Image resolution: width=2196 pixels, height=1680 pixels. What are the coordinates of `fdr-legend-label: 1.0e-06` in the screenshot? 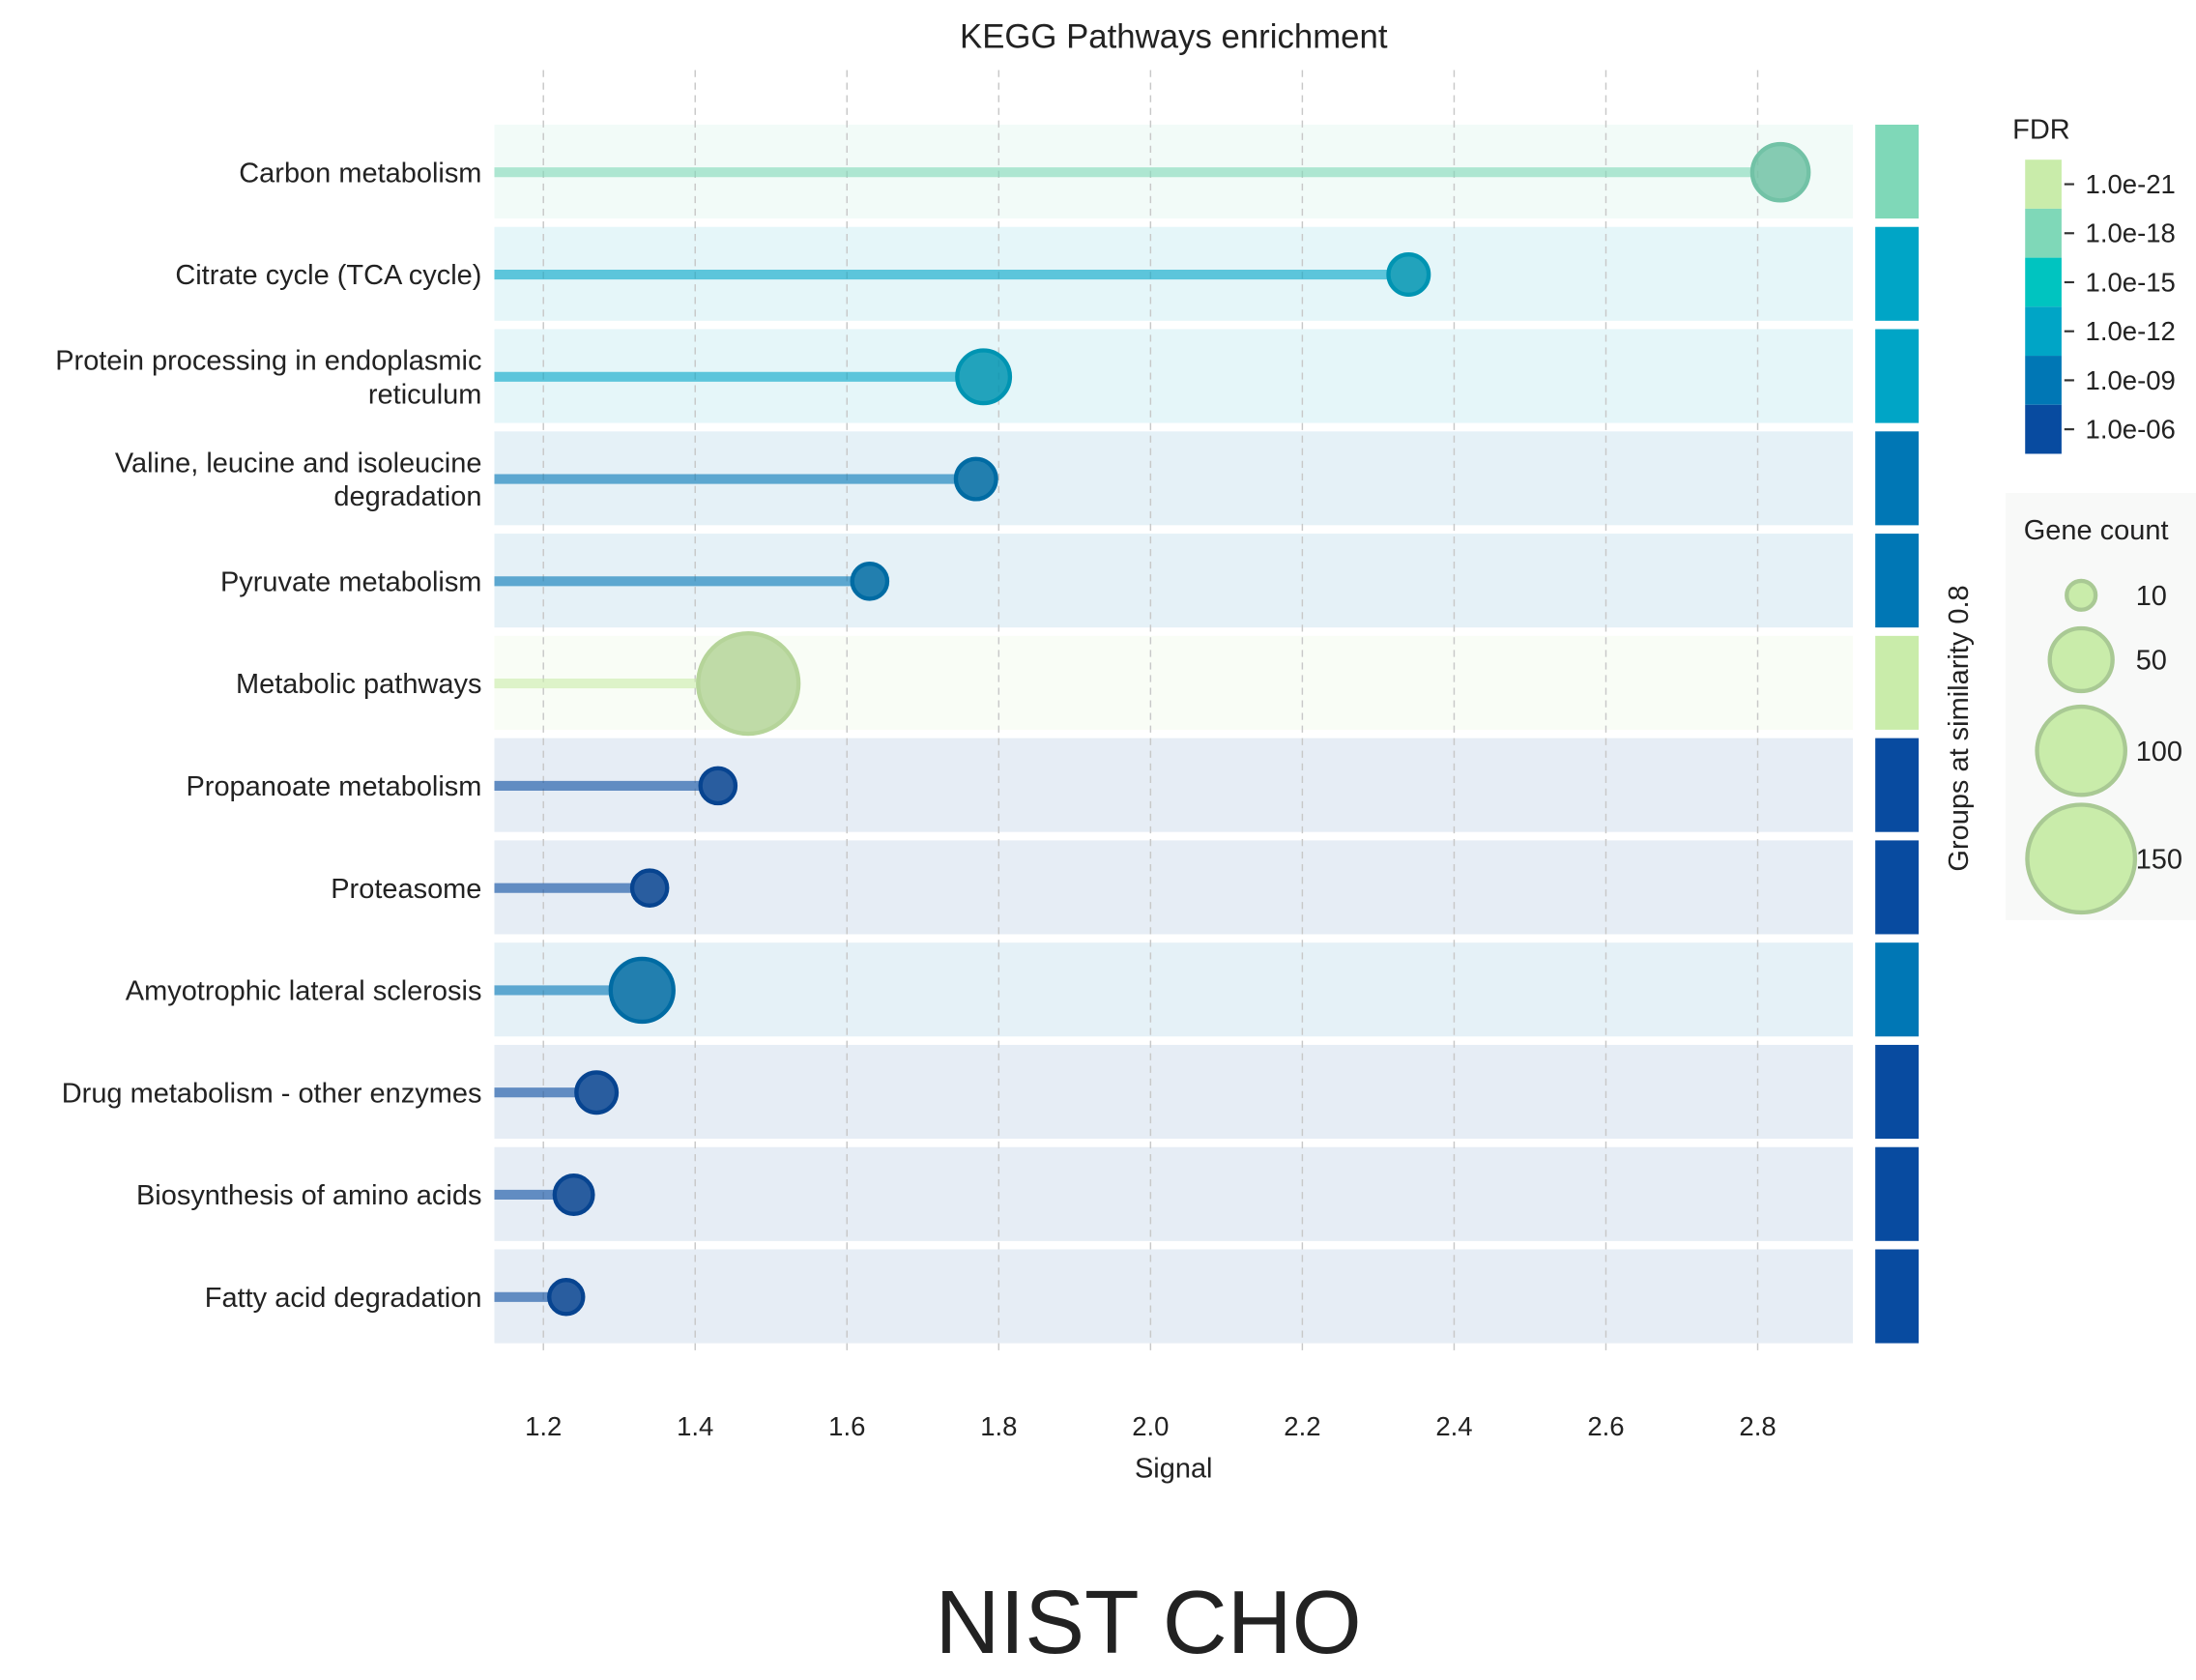 It's located at (2131, 430).